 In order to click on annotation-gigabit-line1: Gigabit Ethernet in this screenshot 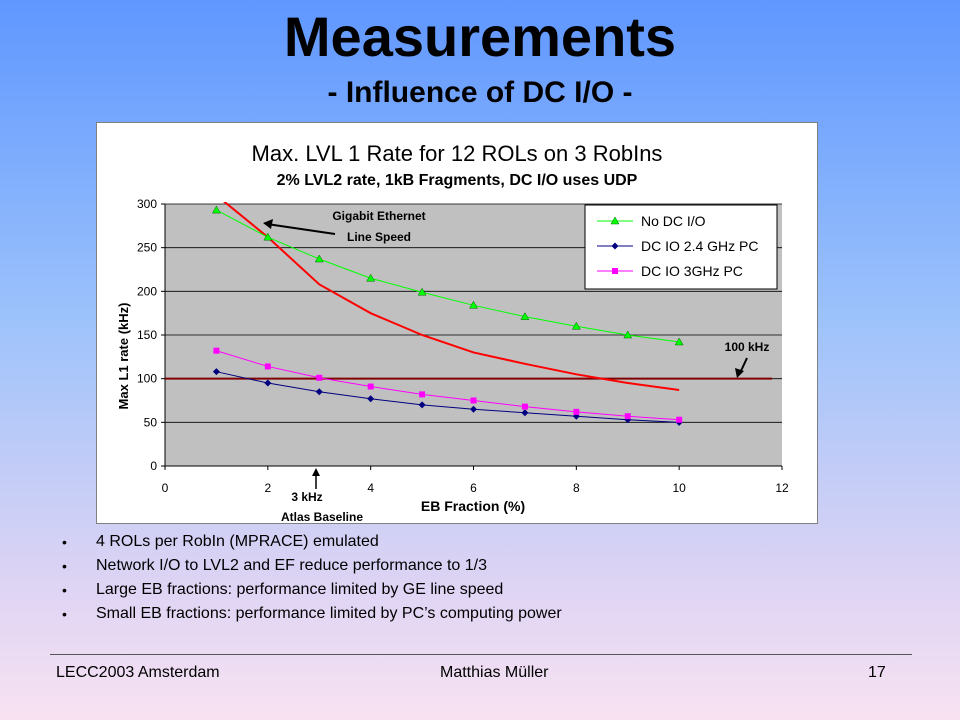, I will do `click(378, 216)`.